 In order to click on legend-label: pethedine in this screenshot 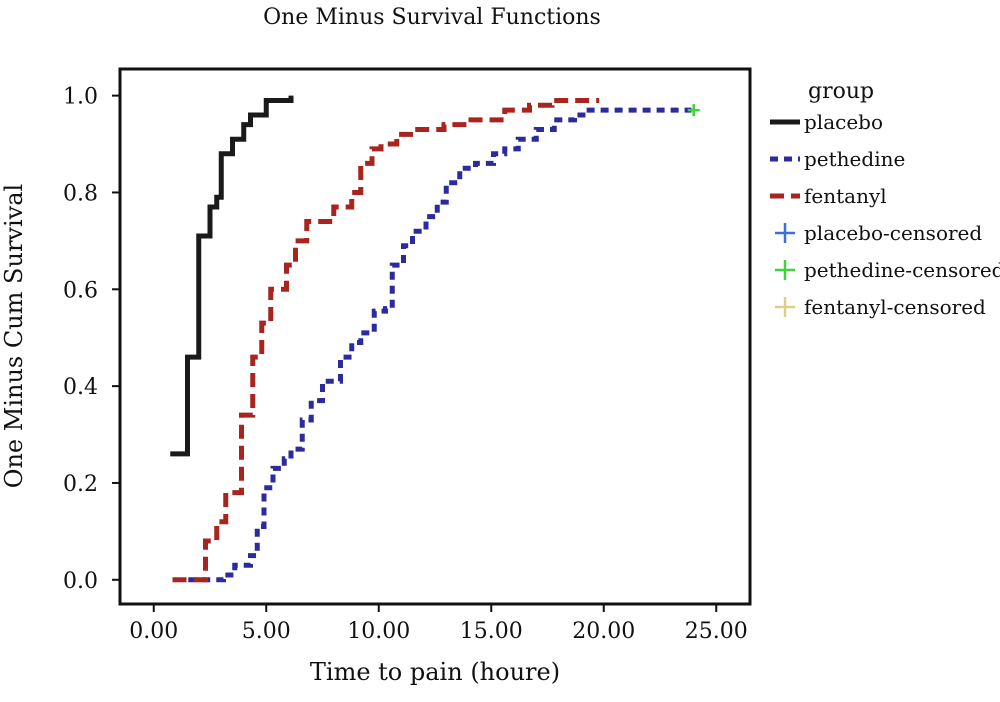, I will do `click(854, 159)`.